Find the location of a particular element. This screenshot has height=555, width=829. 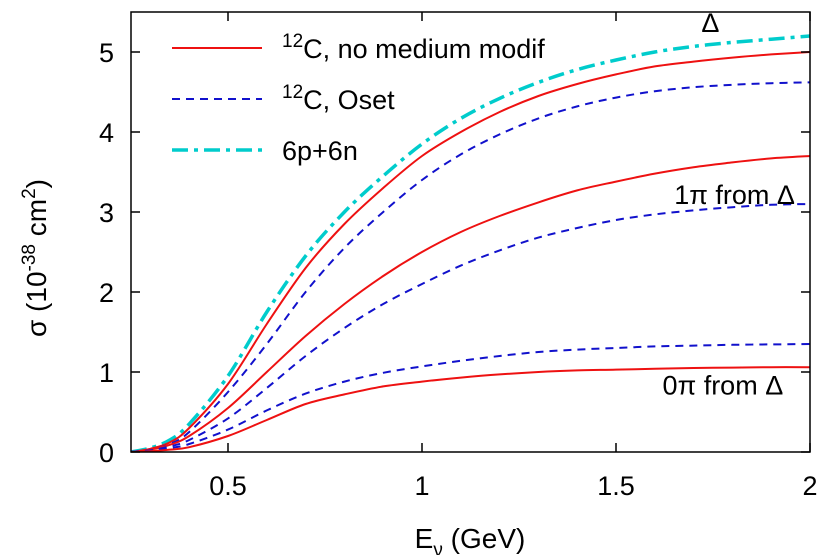

y-tick-label: 4 is located at coordinates (106, 133).